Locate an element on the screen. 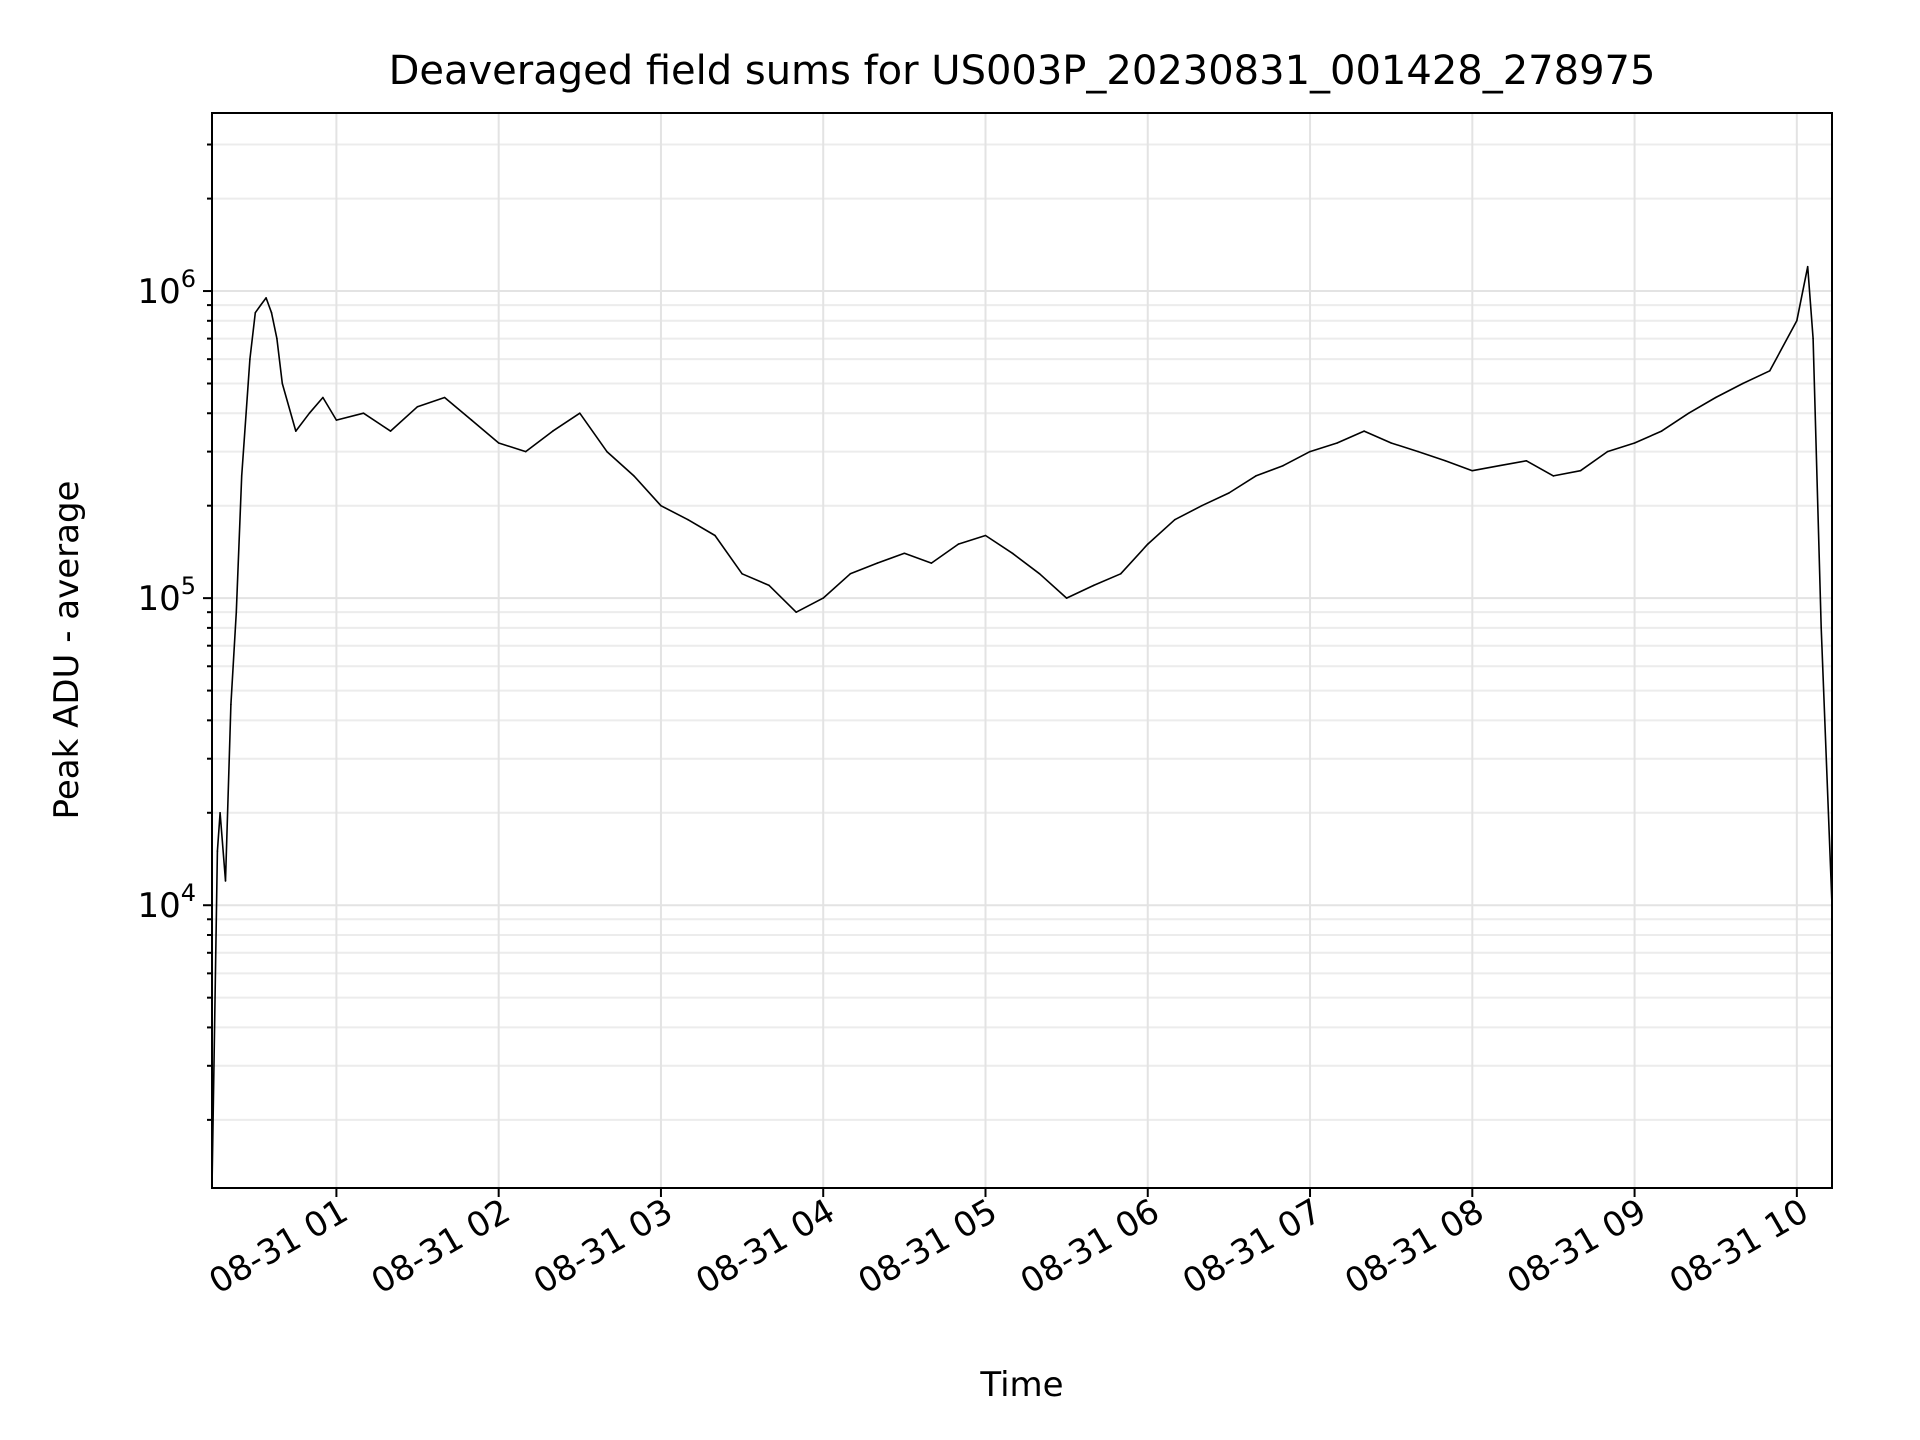 This screenshot has width=1920, height=1440. x-tick-label: 08-31 07 is located at coordinates (1252, 1246).